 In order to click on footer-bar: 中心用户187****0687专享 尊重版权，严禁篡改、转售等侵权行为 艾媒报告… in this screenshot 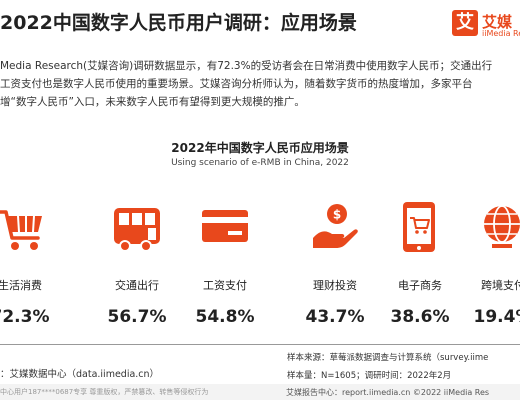, I will do `click(260, 392)`.